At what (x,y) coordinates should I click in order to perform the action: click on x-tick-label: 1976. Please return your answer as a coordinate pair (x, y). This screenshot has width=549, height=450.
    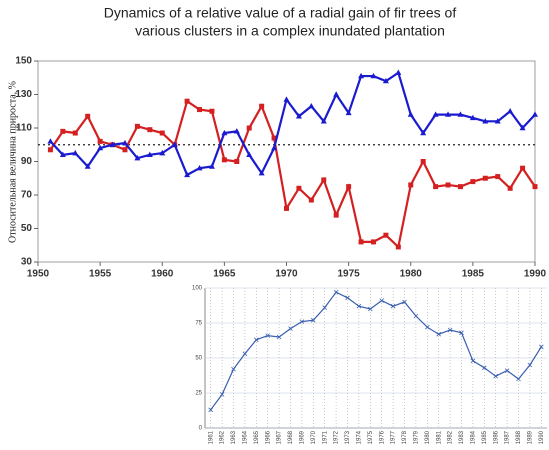
    Looking at the image, I should click on (382, 437).